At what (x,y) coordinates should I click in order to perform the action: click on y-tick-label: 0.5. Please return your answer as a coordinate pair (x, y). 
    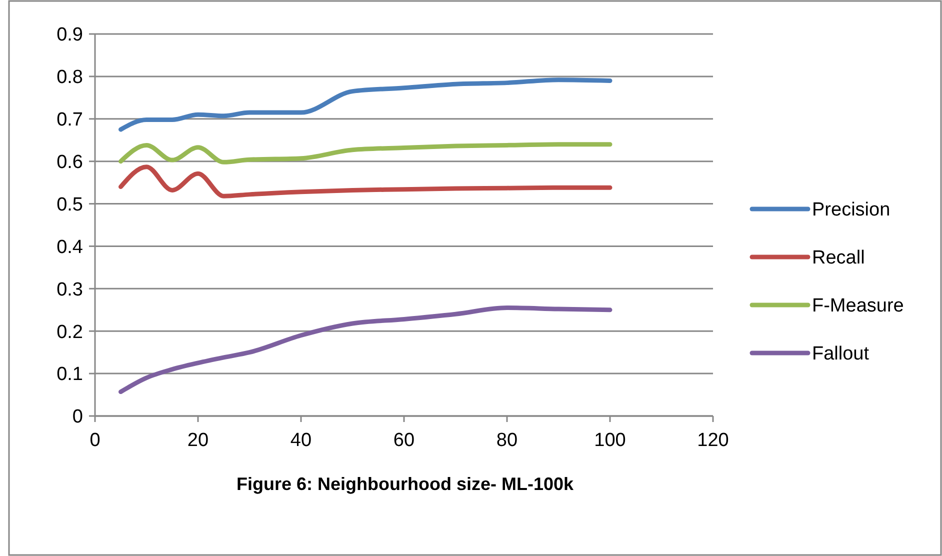
    Looking at the image, I should click on (69, 205).